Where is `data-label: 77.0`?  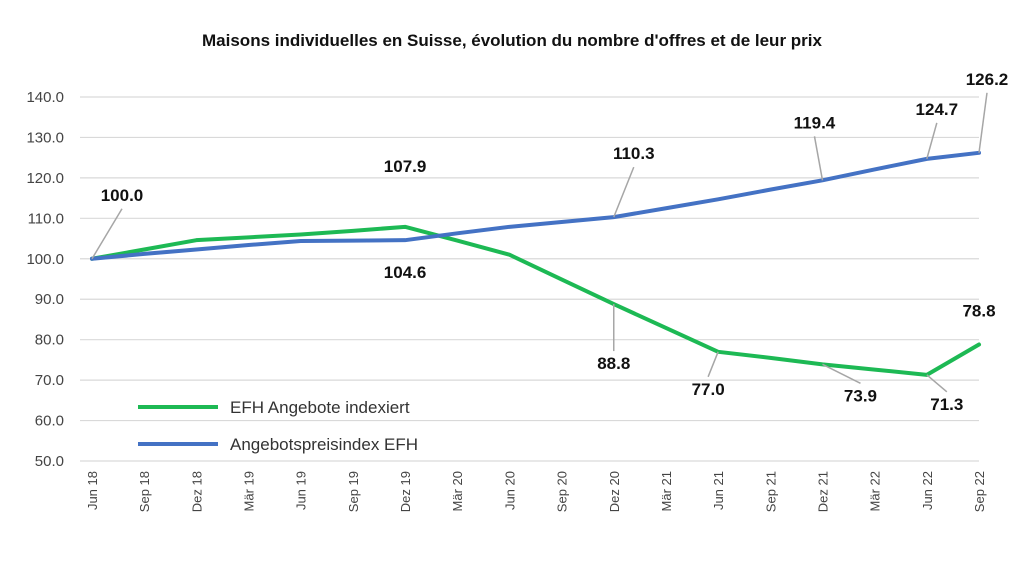
data-label: 77.0 is located at coordinates (708, 389).